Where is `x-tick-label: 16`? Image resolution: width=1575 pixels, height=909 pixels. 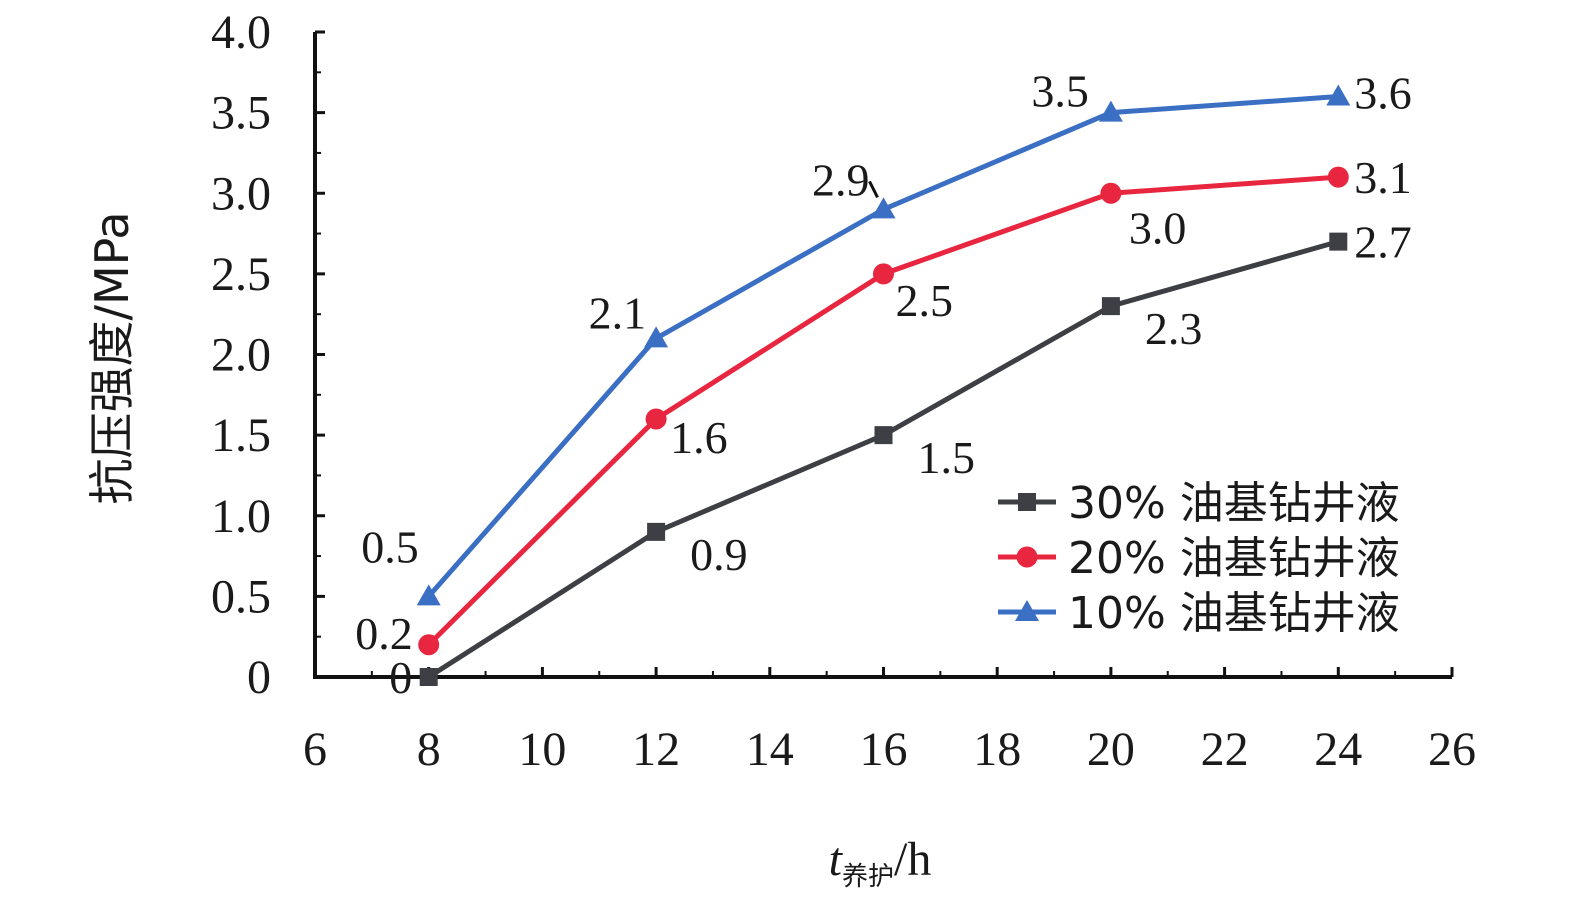
x-tick-label: 16 is located at coordinates (884, 749).